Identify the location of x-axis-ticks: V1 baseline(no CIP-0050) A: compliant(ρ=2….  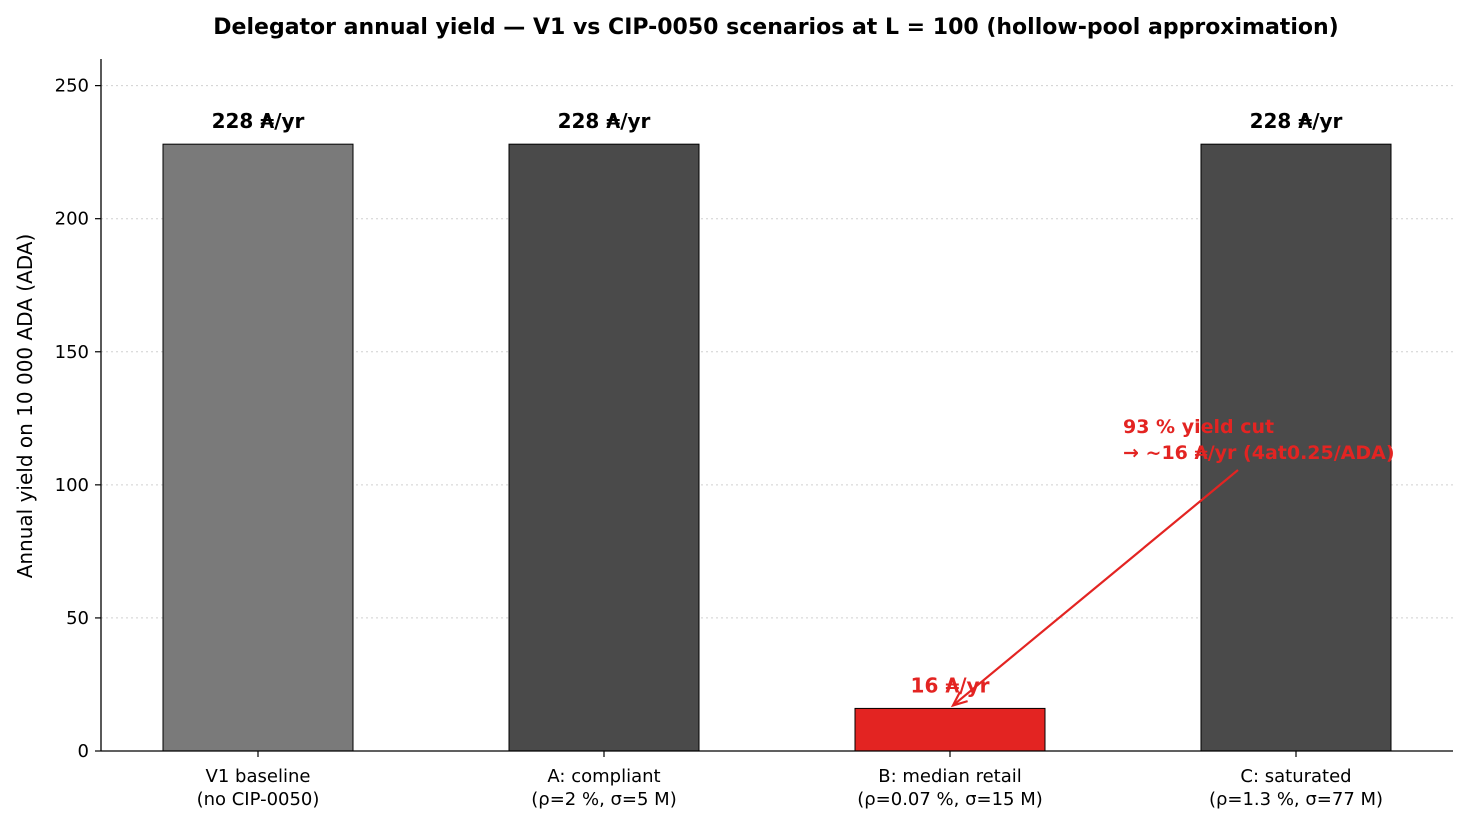
(790, 780).